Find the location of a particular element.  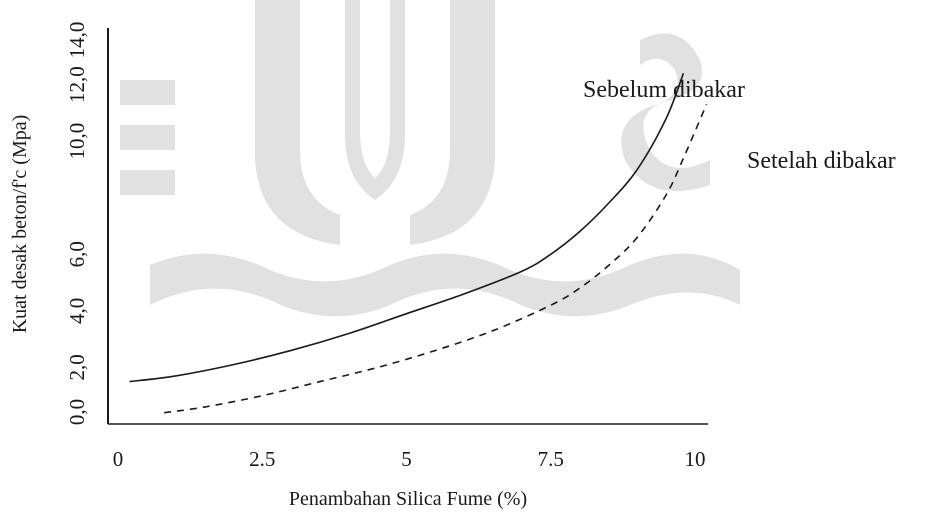

y-tick-label: 6,0 is located at coordinates (77, 254).